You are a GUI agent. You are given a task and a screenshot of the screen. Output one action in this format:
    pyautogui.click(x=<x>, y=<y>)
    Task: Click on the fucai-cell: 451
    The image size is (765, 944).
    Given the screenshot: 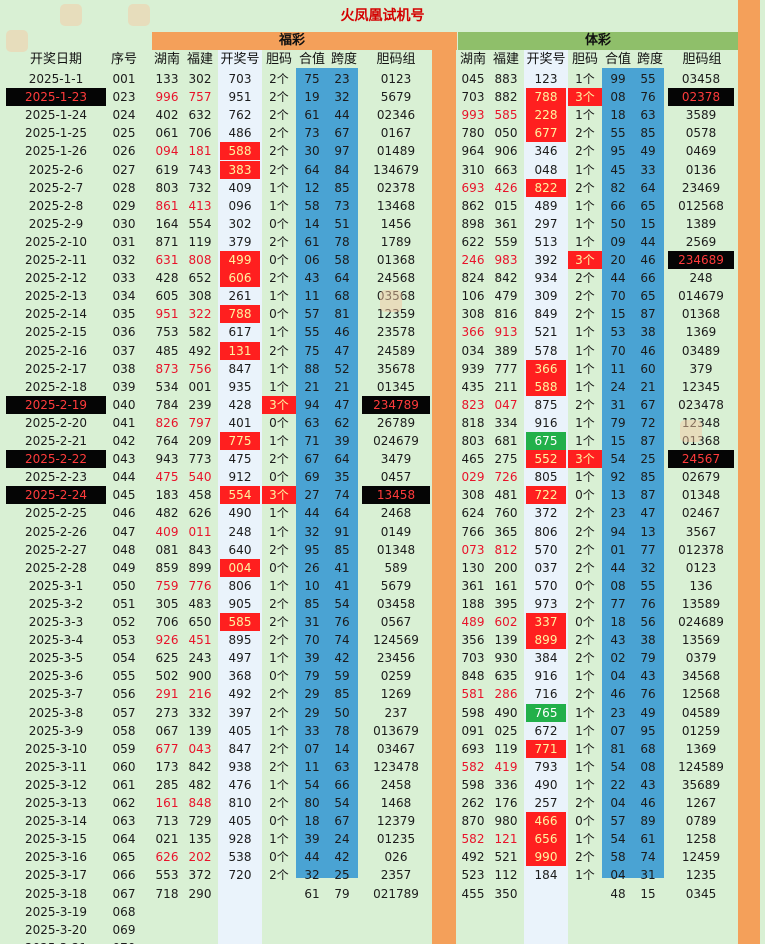 What is the action you would take?
    pyautogui.click(x=200, y=640)
    